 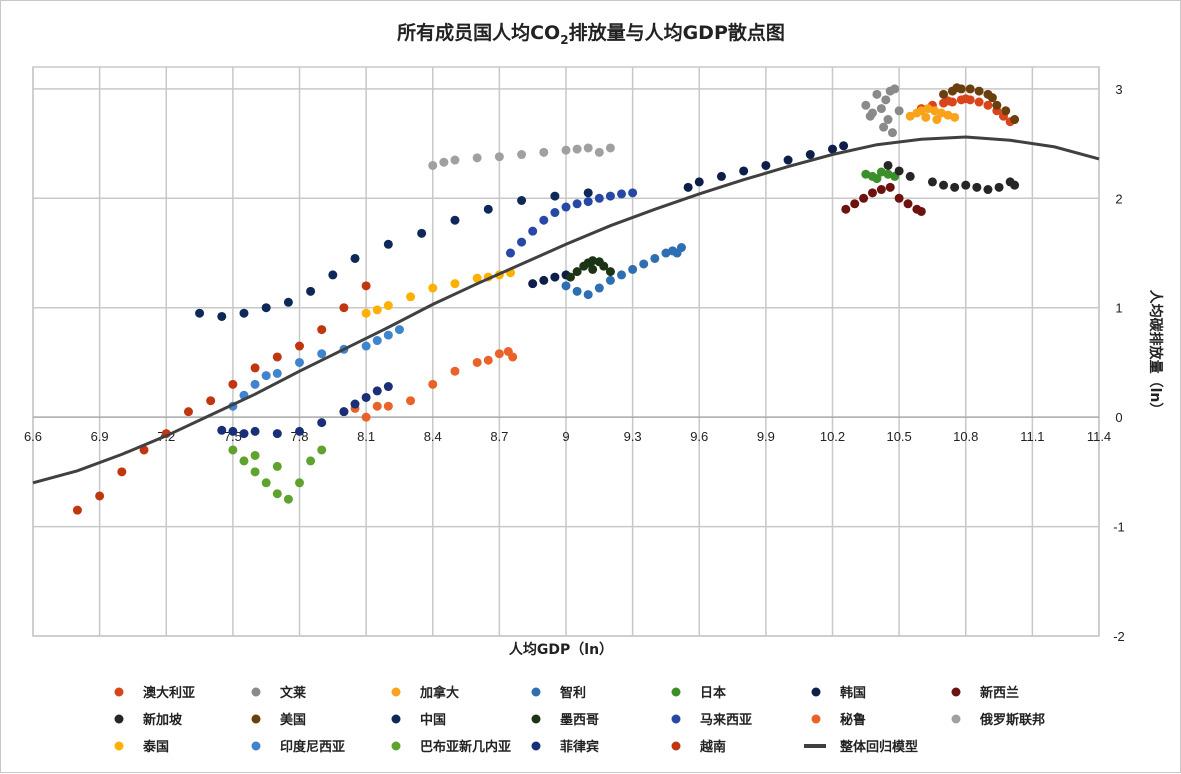 What do you see at coordinates (1012, 720) in the screenshot?
I see `legend-label: 俄罗斯联邦` at bounding box center [1012, 720].